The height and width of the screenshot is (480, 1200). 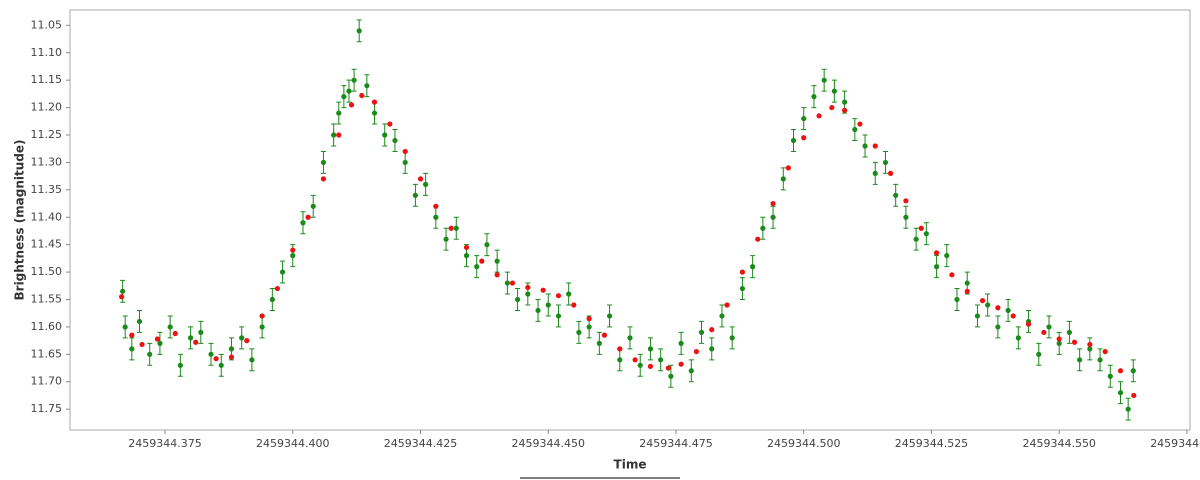 What do you see at coordinates (47, 271) in the screenshot?
I see `y-tick-label: 11.50` at bounding box center [47, 271].